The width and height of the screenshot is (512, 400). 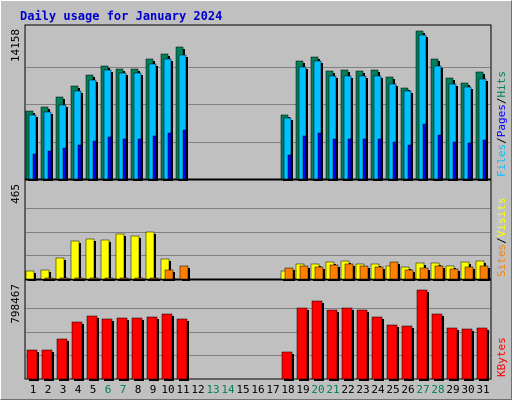 I want to click on day-label-11: 11, so click(x=182, y=389).